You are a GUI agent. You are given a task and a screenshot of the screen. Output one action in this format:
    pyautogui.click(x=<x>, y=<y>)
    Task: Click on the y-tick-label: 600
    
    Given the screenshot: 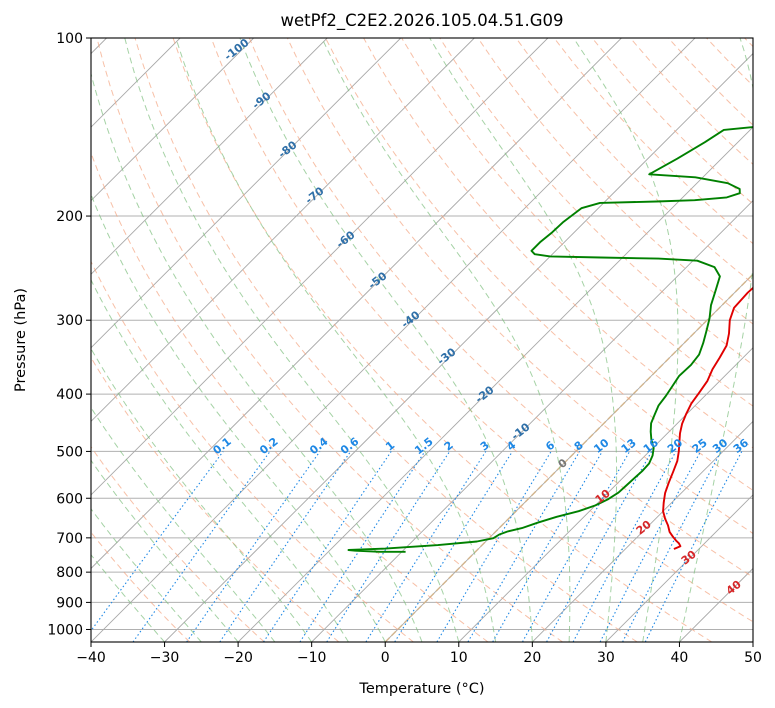 What is the action you would take?
    pyautogui.click(x=69, y=499)
    